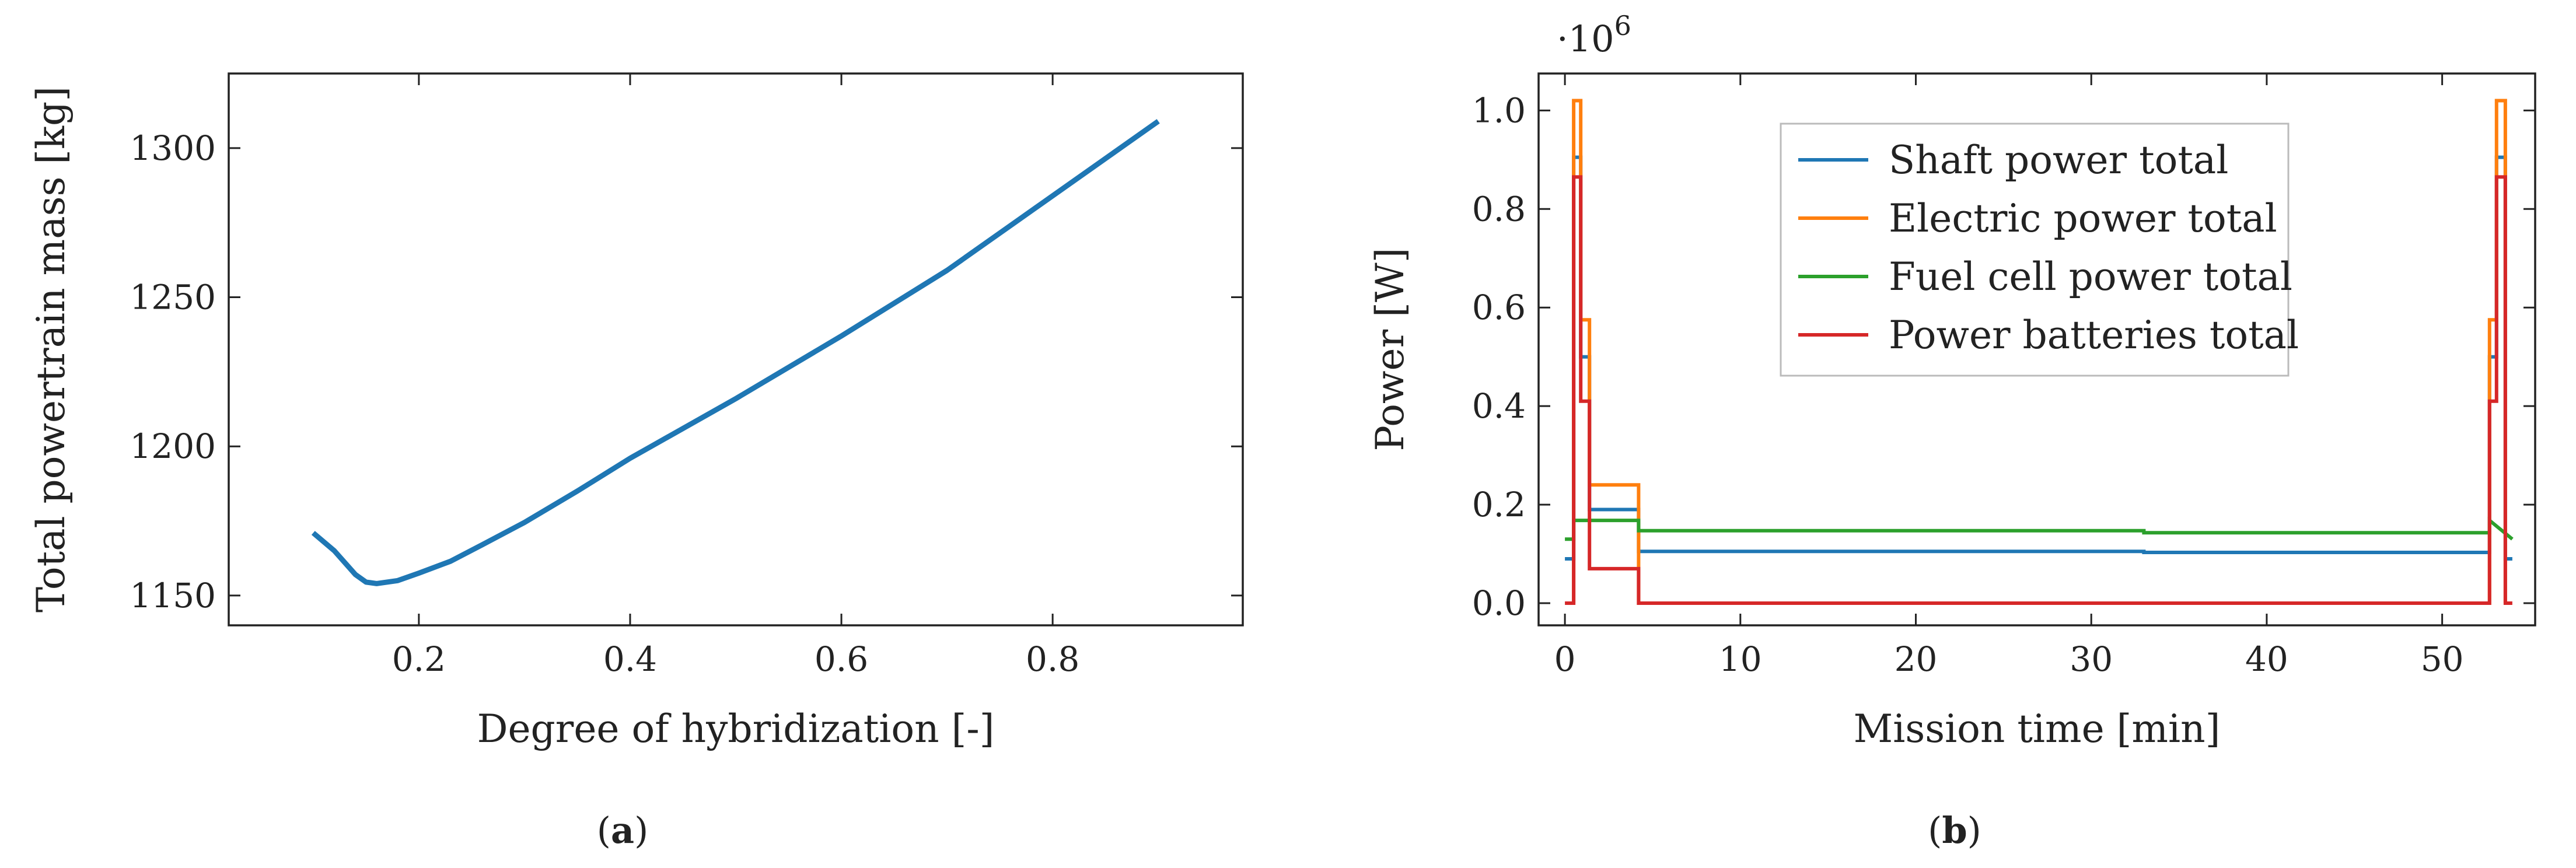  What do you see at coordinates (1916, 659) in the screenshot?
I see `x-tick-label-b: 20` at bounding box center [1916, 659].